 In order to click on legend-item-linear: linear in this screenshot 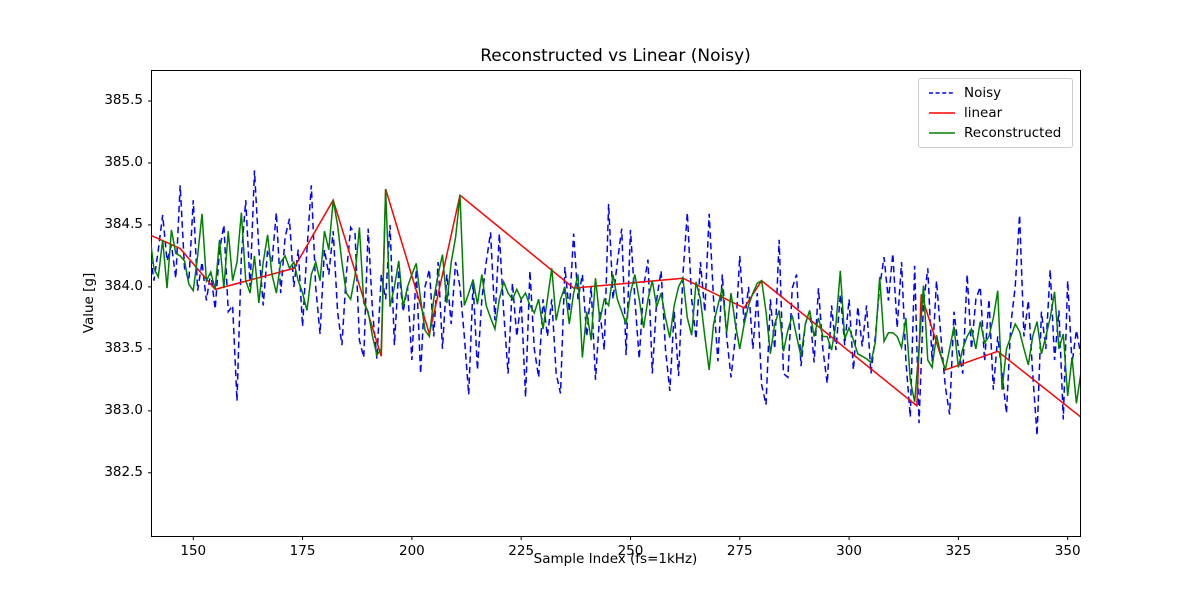, I will do `click(997, 113)`.